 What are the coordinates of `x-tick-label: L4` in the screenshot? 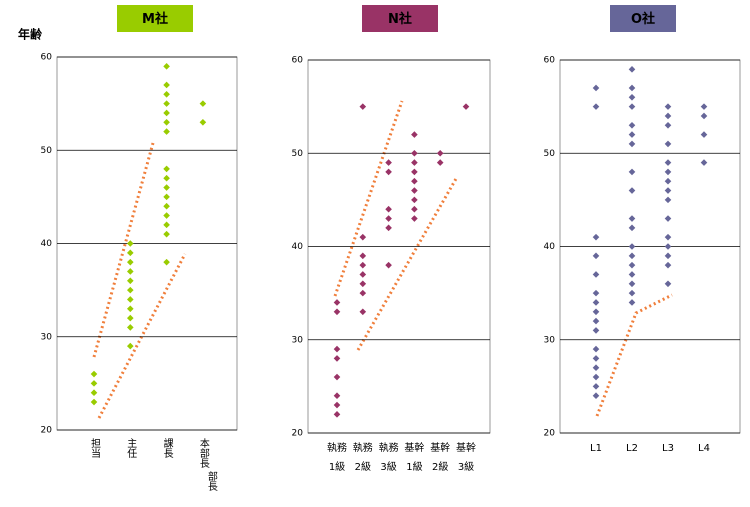 It's located at (704, 448).